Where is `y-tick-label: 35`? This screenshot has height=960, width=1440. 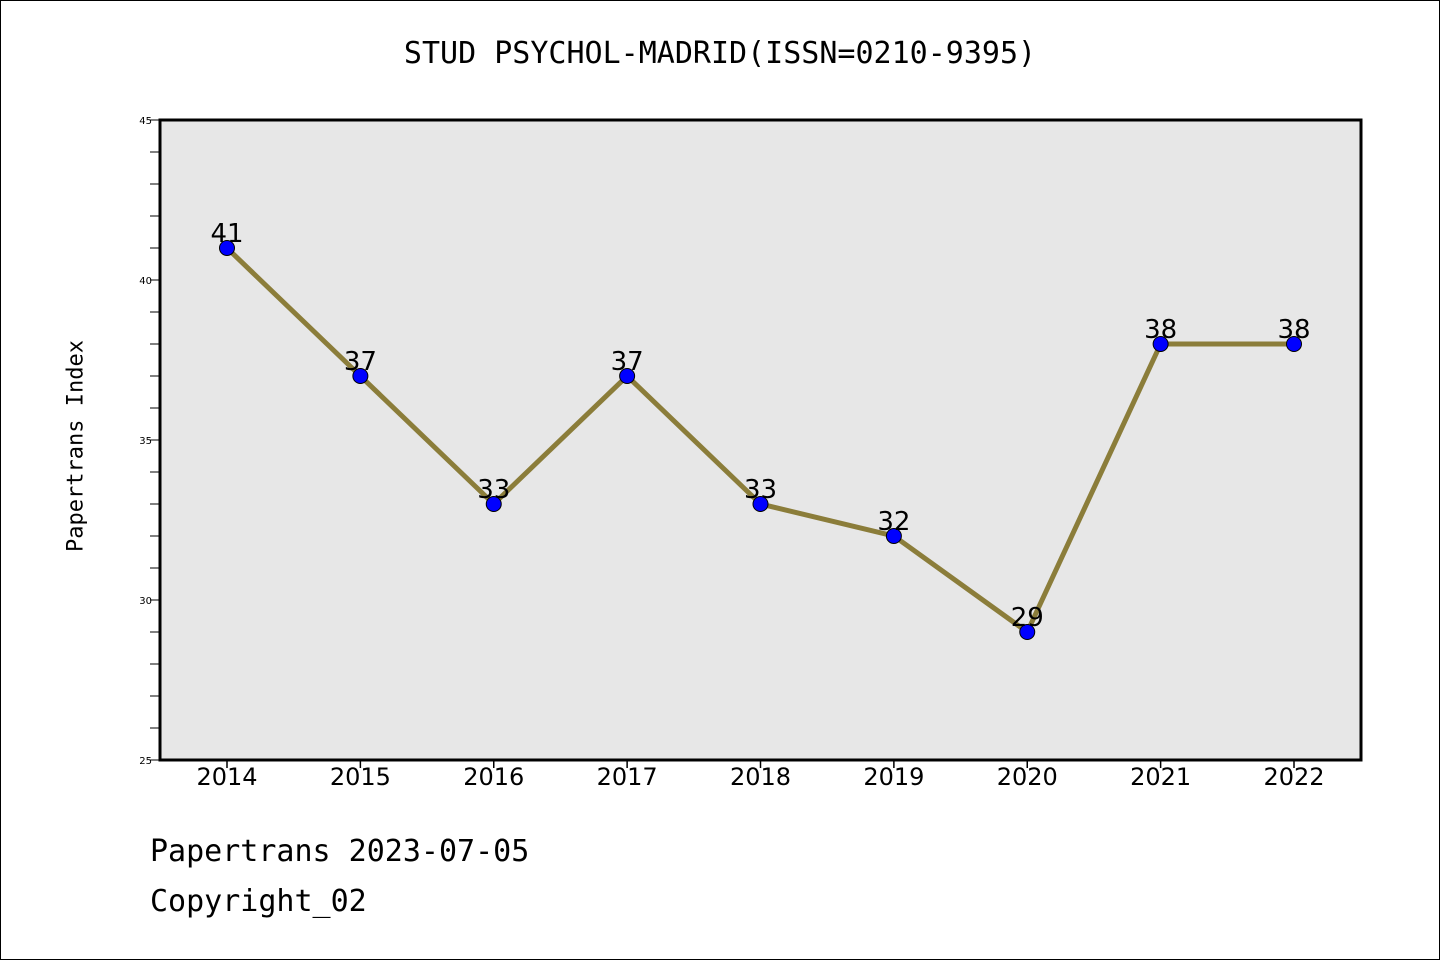
y-tick-label: 35 is located at coordinates (145, 441).